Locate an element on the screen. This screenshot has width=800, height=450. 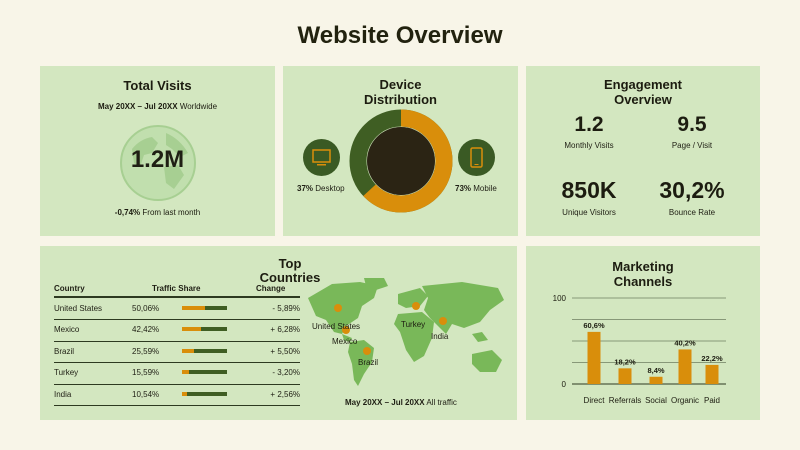
desktop-icon is located at coordinates (321, 157).